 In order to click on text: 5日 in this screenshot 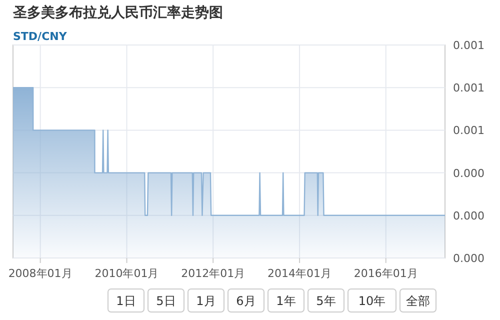, I will do `click(166, 301)`.